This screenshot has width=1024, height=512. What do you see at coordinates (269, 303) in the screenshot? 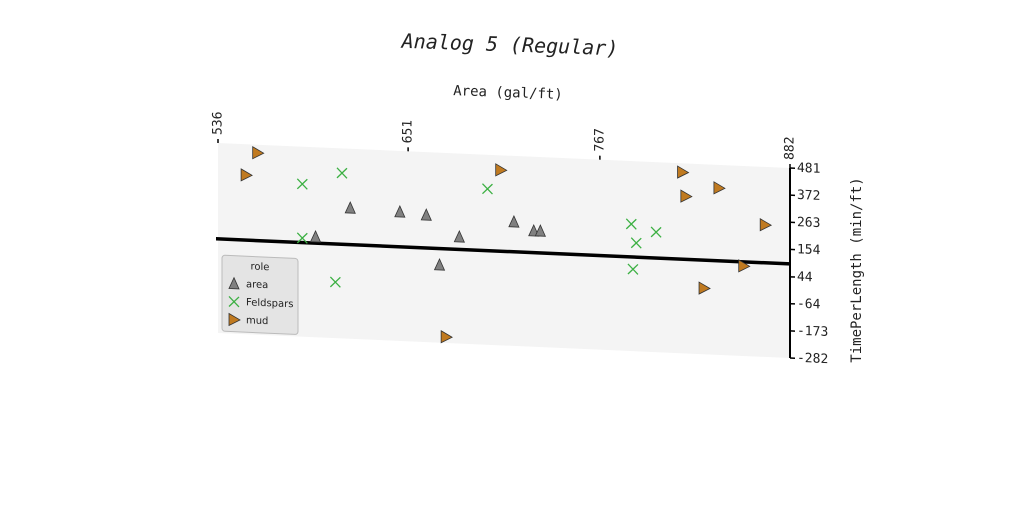
I see `legend-label: Feldspars` at bounding box center [269, 303].